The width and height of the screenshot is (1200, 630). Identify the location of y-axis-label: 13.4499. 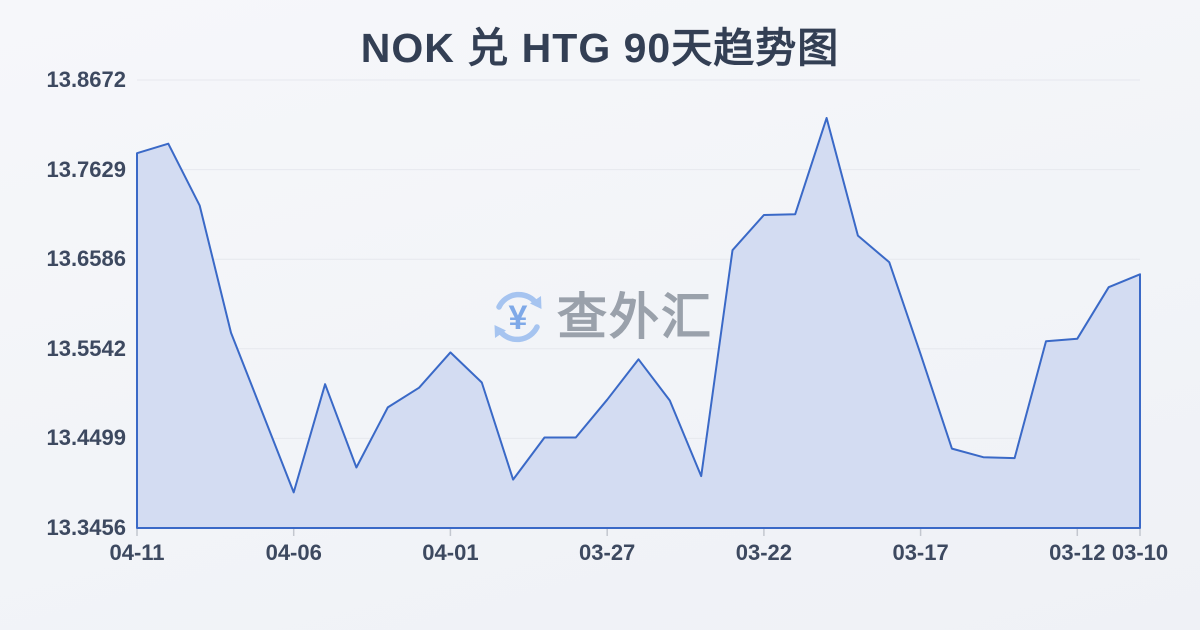
(86, 438).